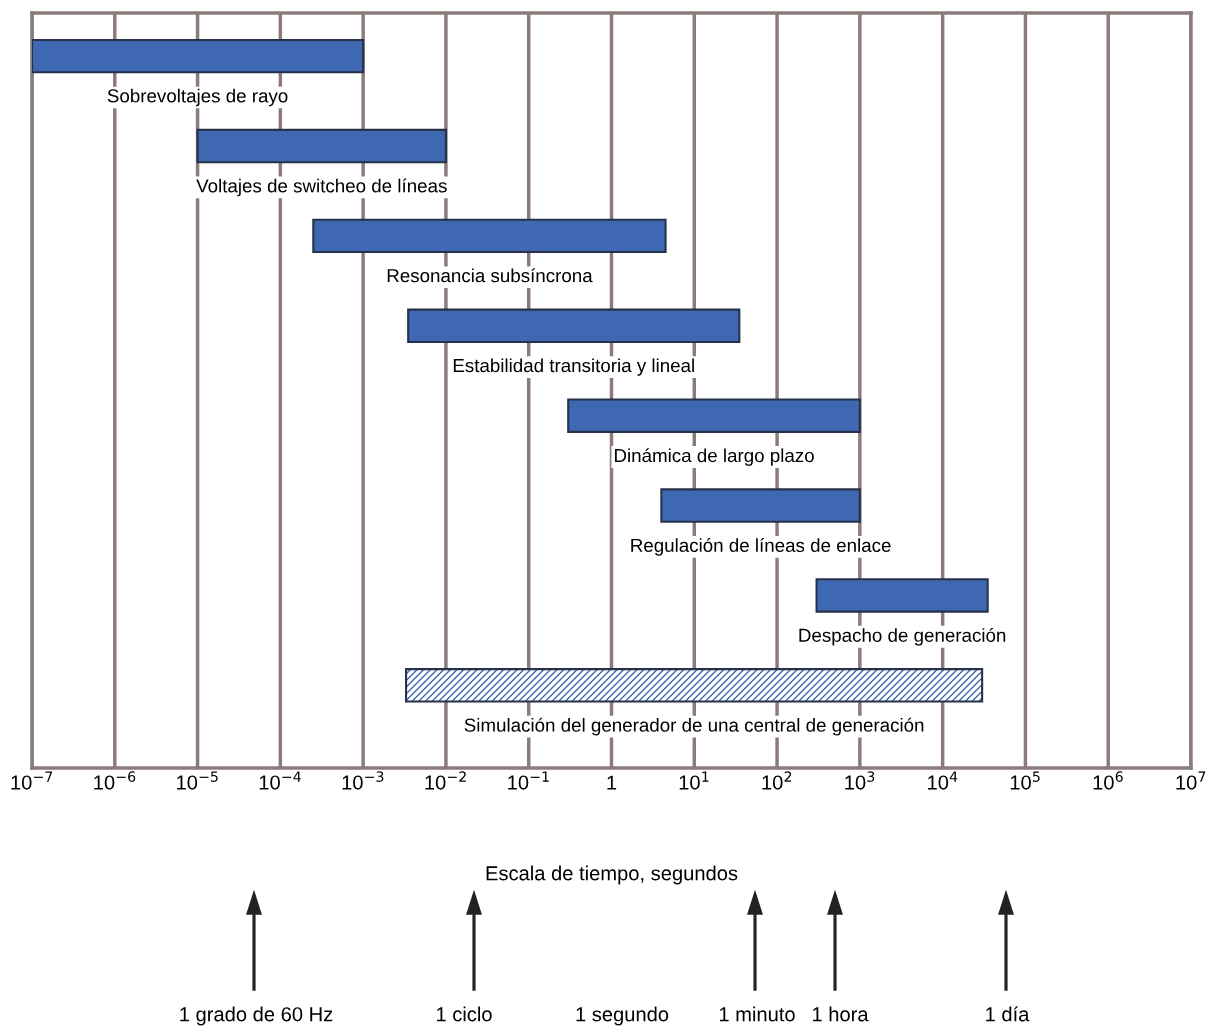 The image size is (1225, 1029). Describe the element at coordinates (197, 97) in the screenshot. I see `y-tick-label: Sobrevoltajes de rayo` at that location.